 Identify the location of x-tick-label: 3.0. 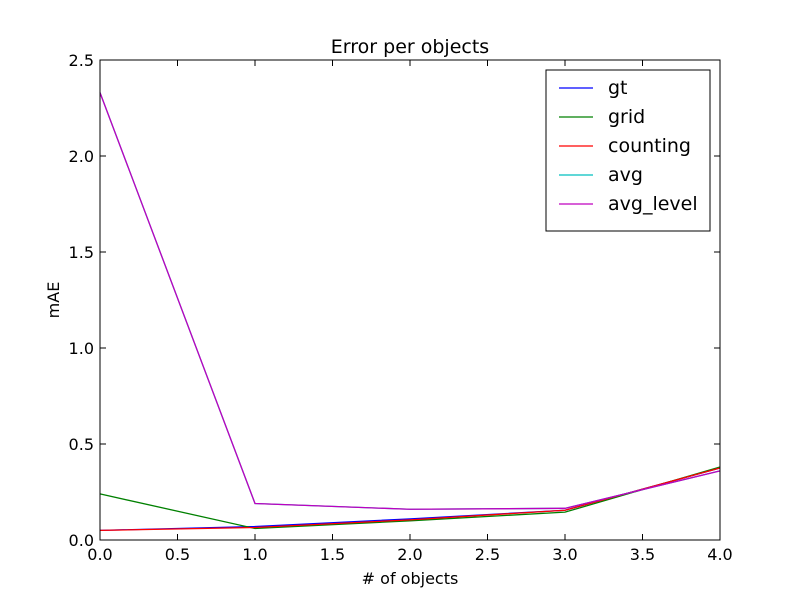
(564, 554).